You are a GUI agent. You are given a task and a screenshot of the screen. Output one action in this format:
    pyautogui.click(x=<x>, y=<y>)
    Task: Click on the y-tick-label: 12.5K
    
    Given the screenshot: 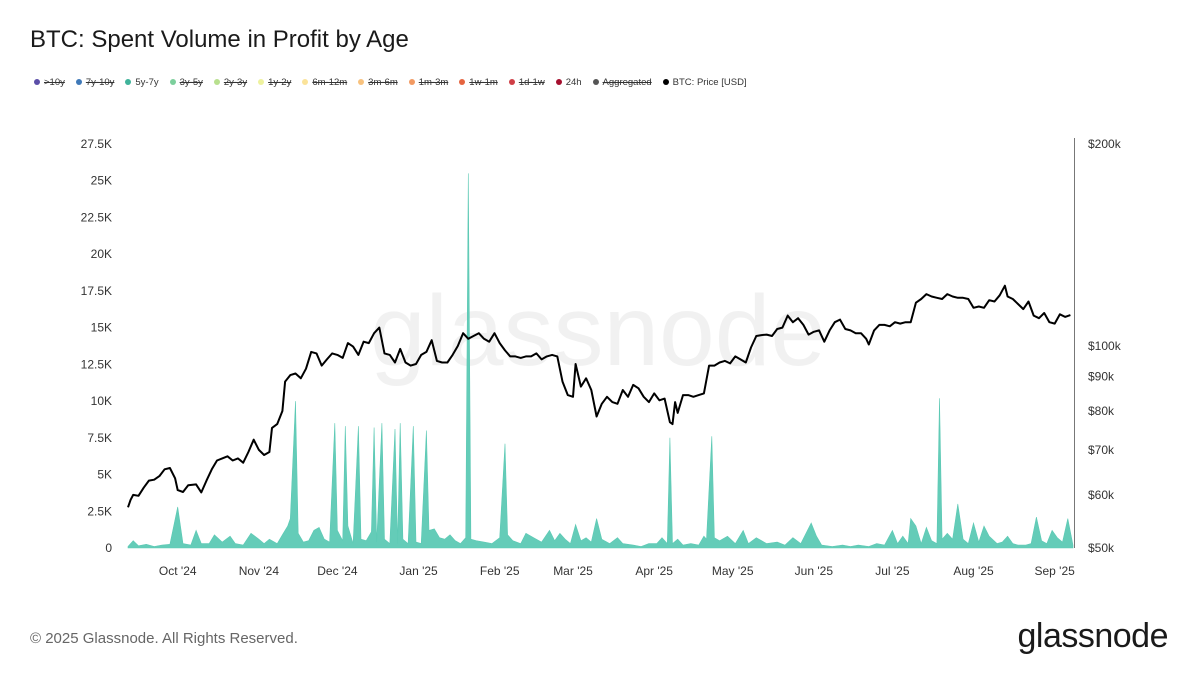 What is the action you would take?
    pyautogui.click(x=96, y=364)
    